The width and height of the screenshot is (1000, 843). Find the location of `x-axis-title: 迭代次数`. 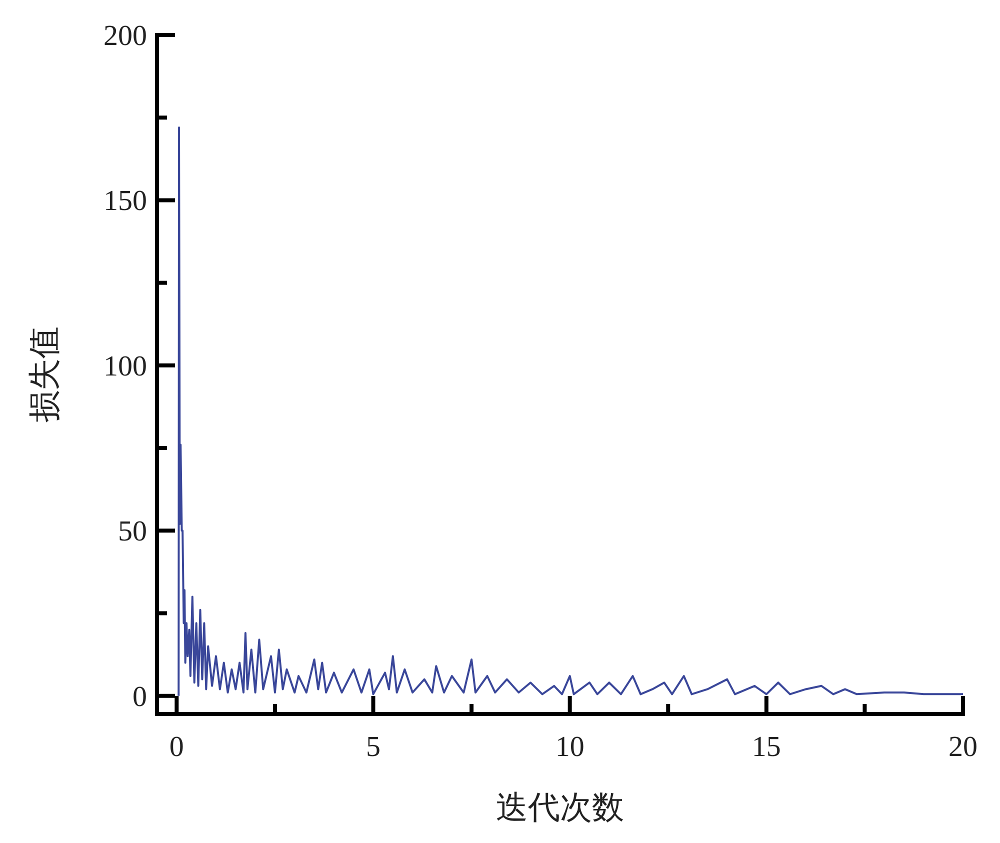

x-axis-title: 迭代次数 is located at coordinates (560, 807).